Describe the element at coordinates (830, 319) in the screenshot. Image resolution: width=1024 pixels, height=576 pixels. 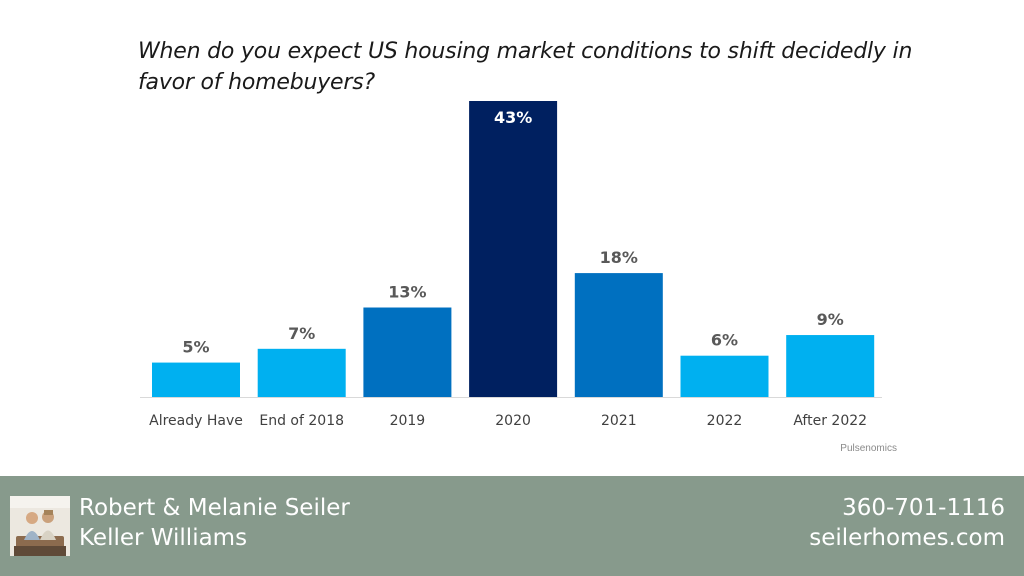
I see `data-label: 9%` at that location.